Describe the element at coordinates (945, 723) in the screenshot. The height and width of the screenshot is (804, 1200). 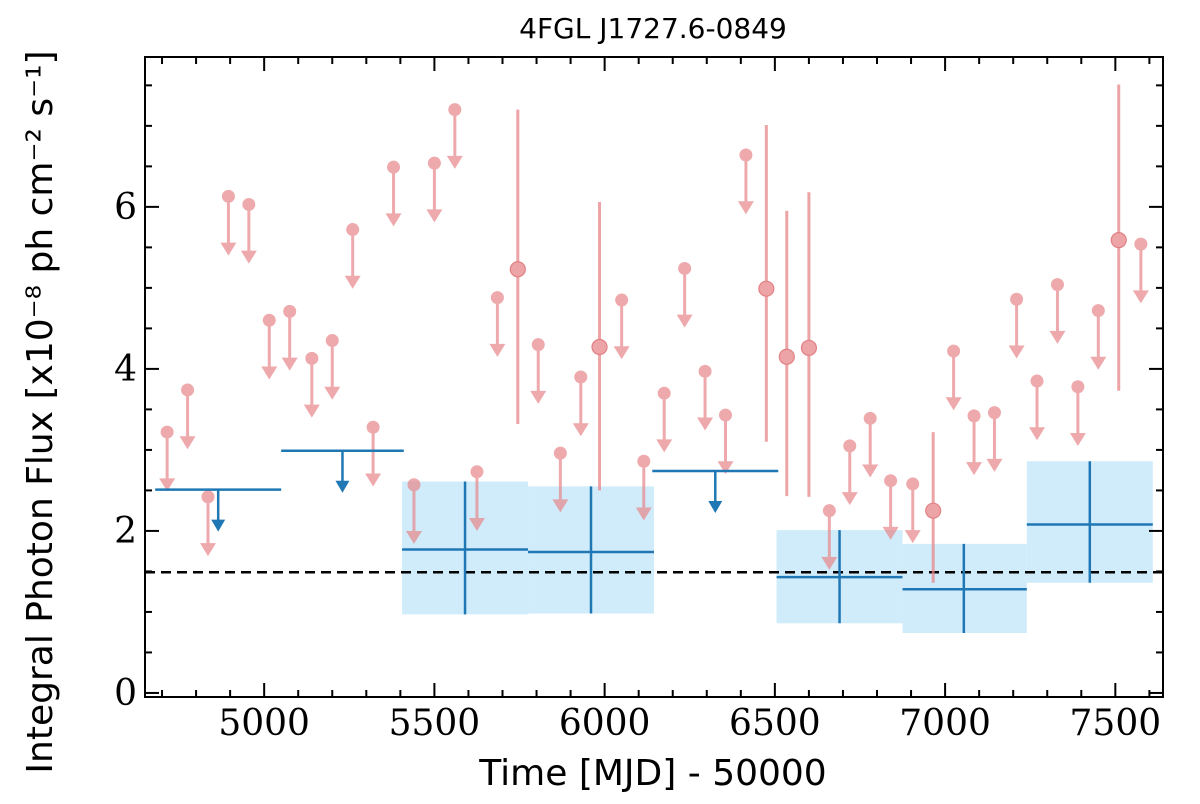
I see `x-tick-label: 7000` at that location.